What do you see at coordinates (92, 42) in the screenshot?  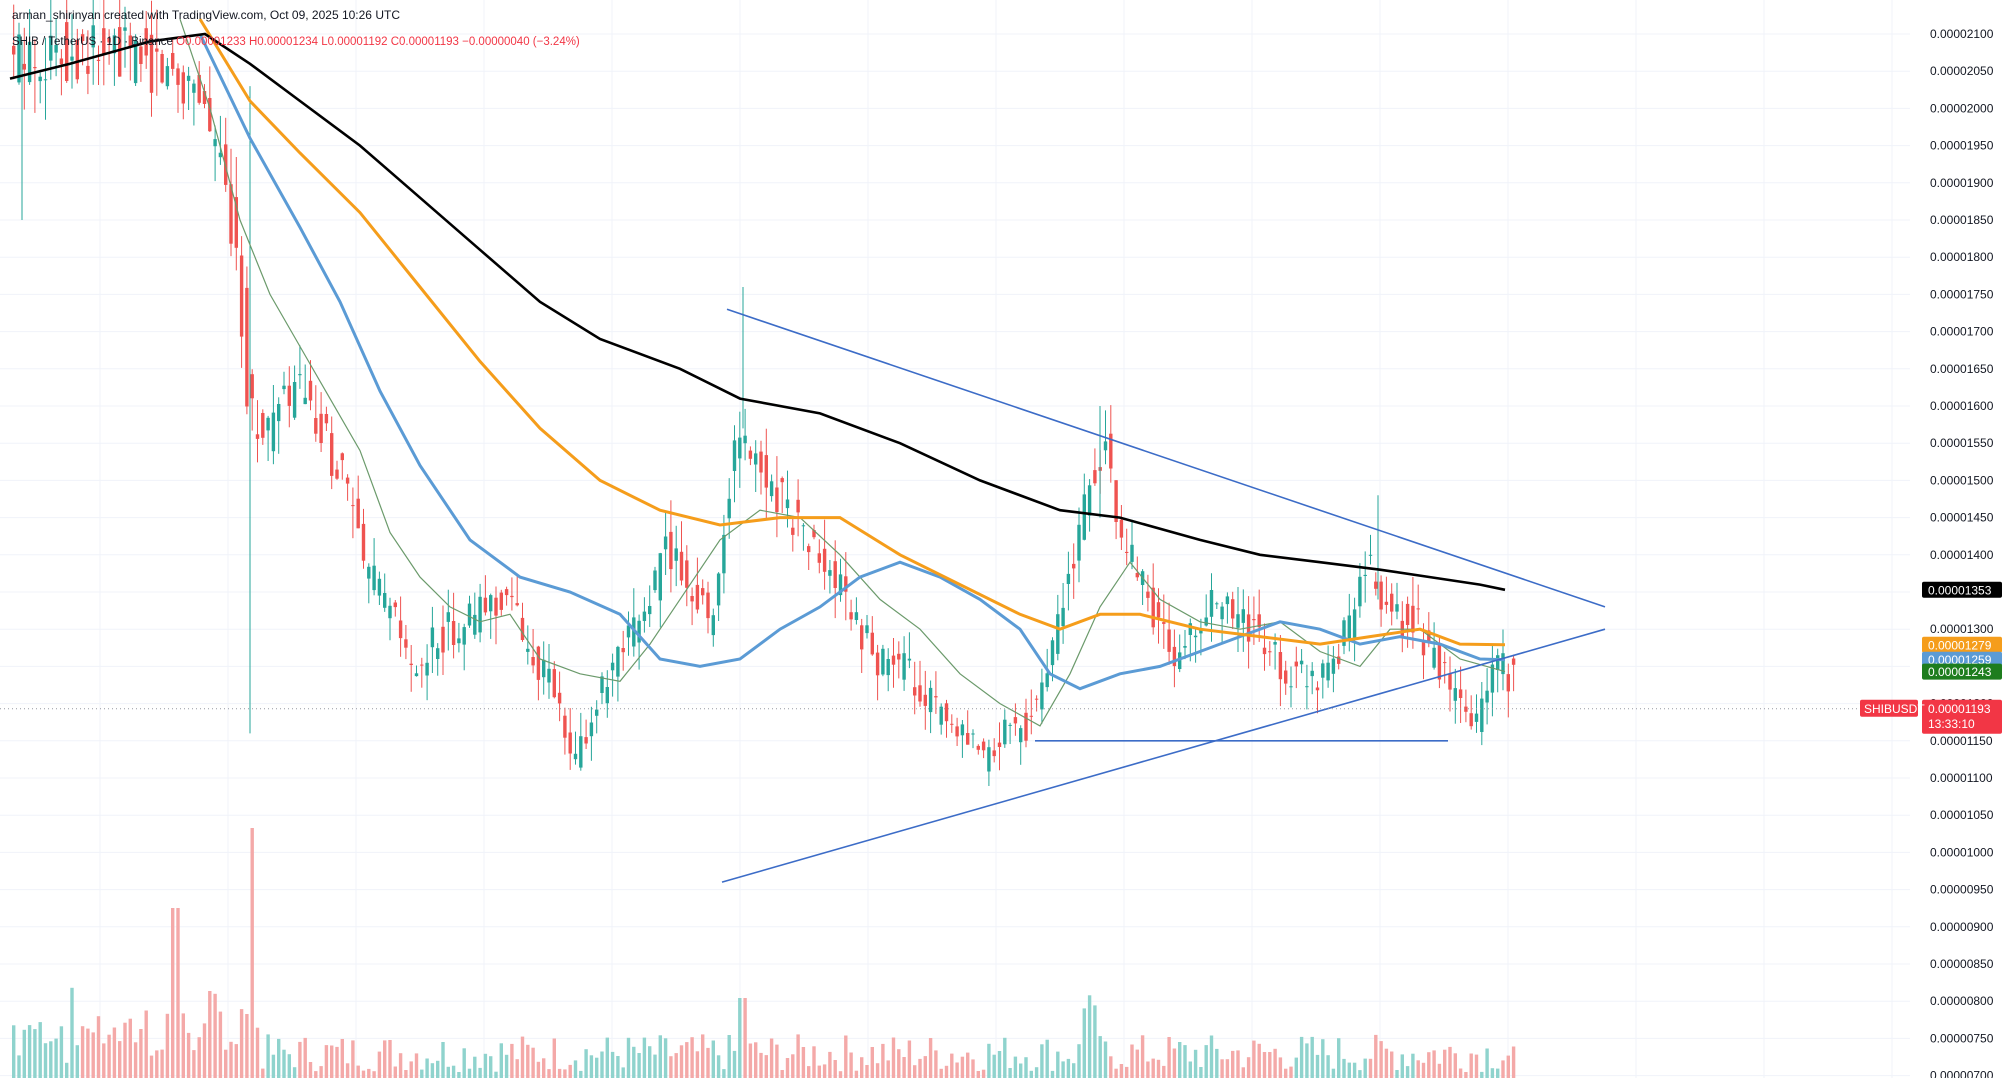 I see `symbol-label: SHIB / TetherUS · 1D · Binance` at bounding box center [92, 42].